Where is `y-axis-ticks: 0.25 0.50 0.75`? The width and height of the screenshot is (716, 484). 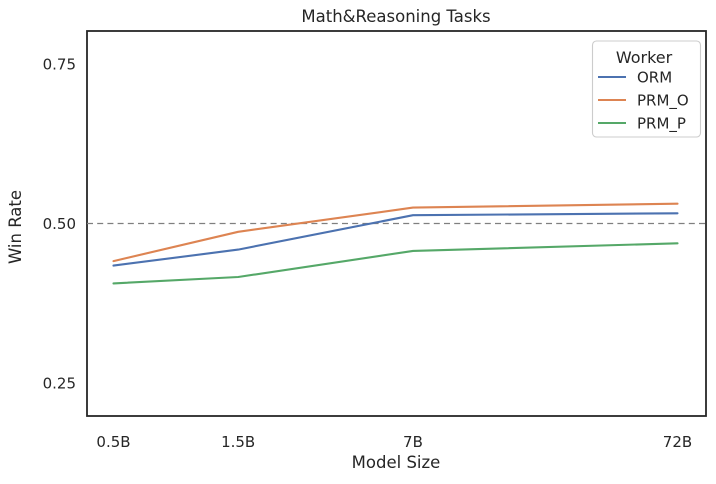 y-axis-ticks: 0.25 0.50 0.75 is located at coordinates (59, 224).